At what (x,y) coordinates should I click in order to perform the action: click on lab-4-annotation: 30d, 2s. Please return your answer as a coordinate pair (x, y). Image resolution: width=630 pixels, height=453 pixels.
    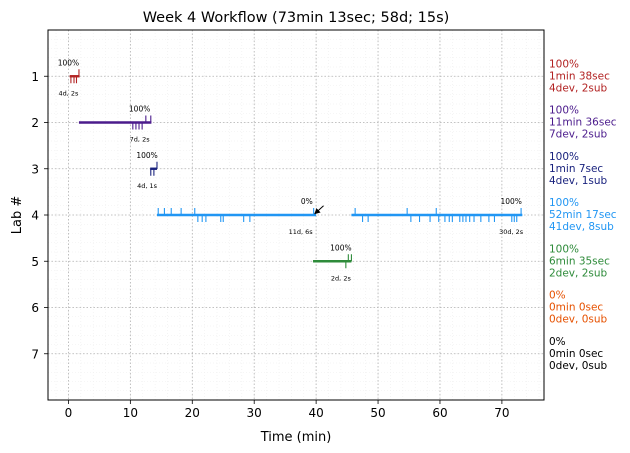
    Looking at the image, I should click on (511, 232).